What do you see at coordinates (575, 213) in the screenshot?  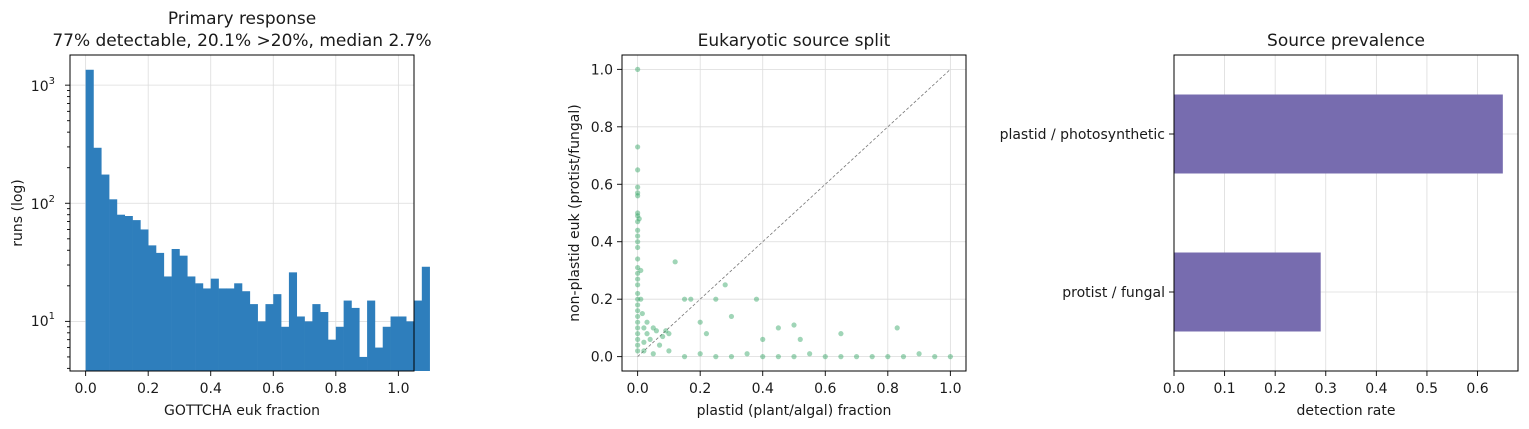 I see `scatter-y-label: non-plastid euk (protist/fungal)` at bounding box center [575, 213].